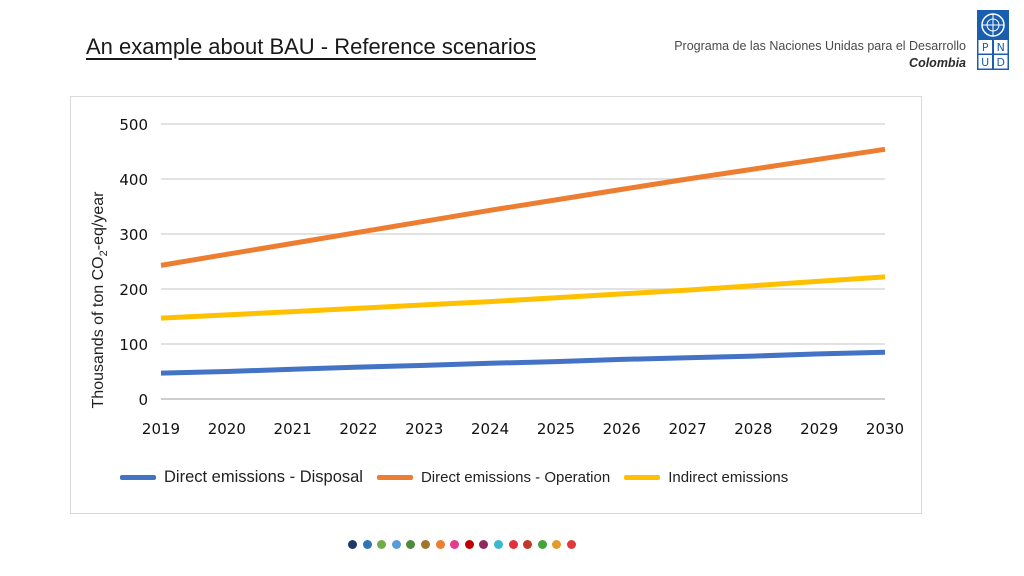  What do you see at coordinates (358, 429) in the screenshot?
I see `x-tick-label: 2022` at bounding box center [358, 429].